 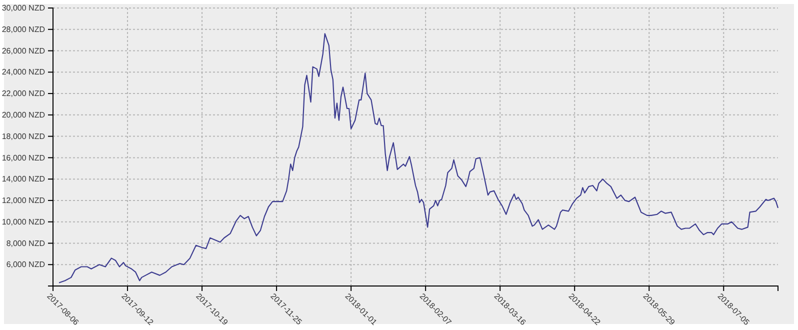 What do you see at coordinates (24, 29) in the screenshot?
I see `y-tick-label: 28,000 NZD` at bounding box center [24, 29].